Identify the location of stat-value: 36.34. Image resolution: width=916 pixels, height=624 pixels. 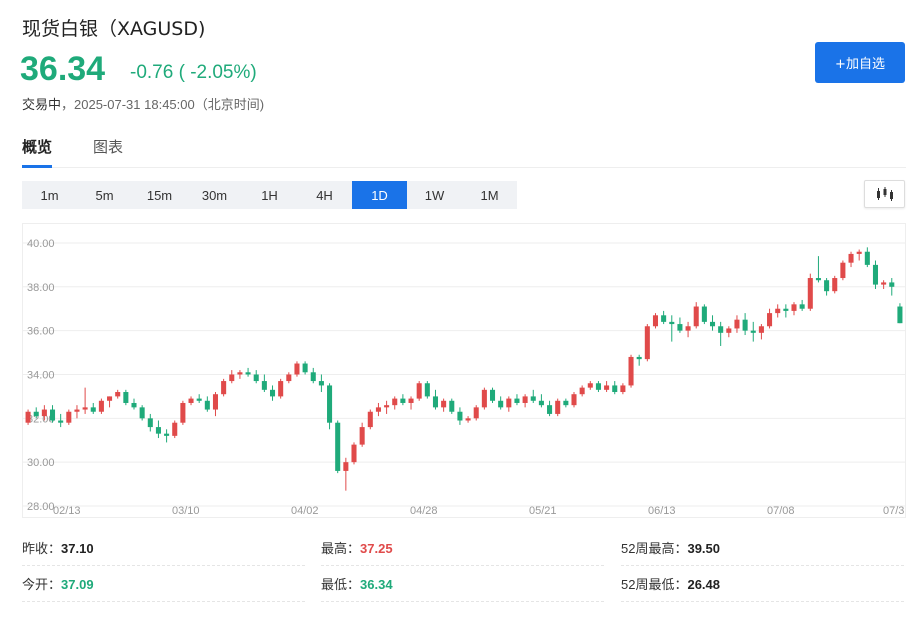
(376, 584).